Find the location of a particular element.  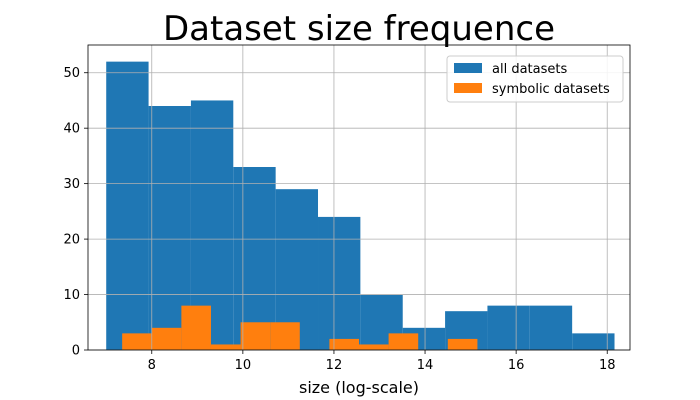

y-tick-label-10: 10 is located at coordinates (71, 295).